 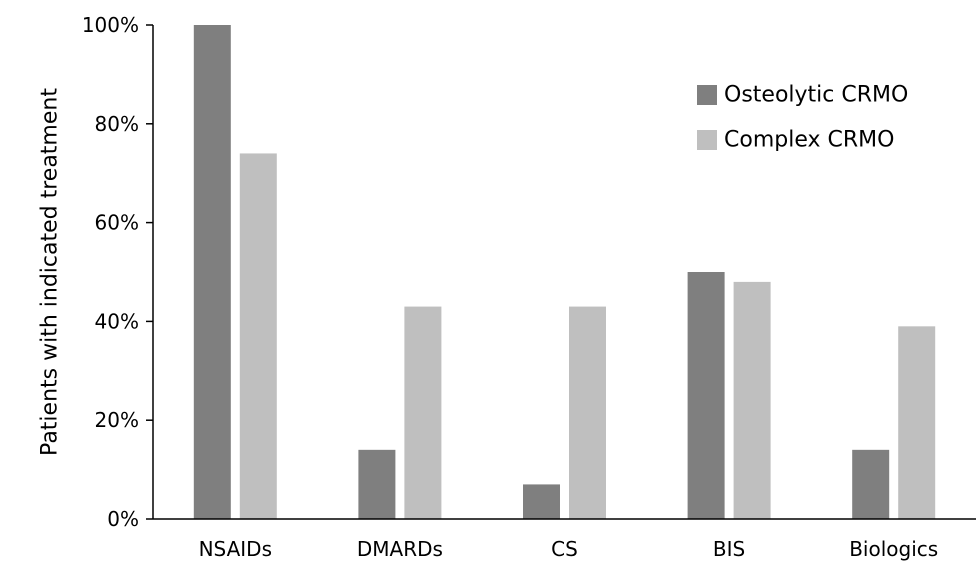 What do you see at coordinates (893, 549) in the screenshot?
I see `x-tick-label: Biologics` at bounding box center [893, 549].